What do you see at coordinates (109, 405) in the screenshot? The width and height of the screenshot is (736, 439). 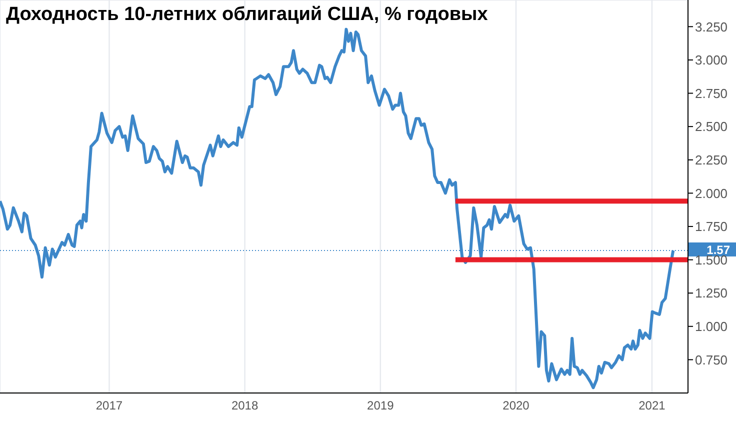 I see `x-tick-label: 2017` at bounding box center [109, 405].